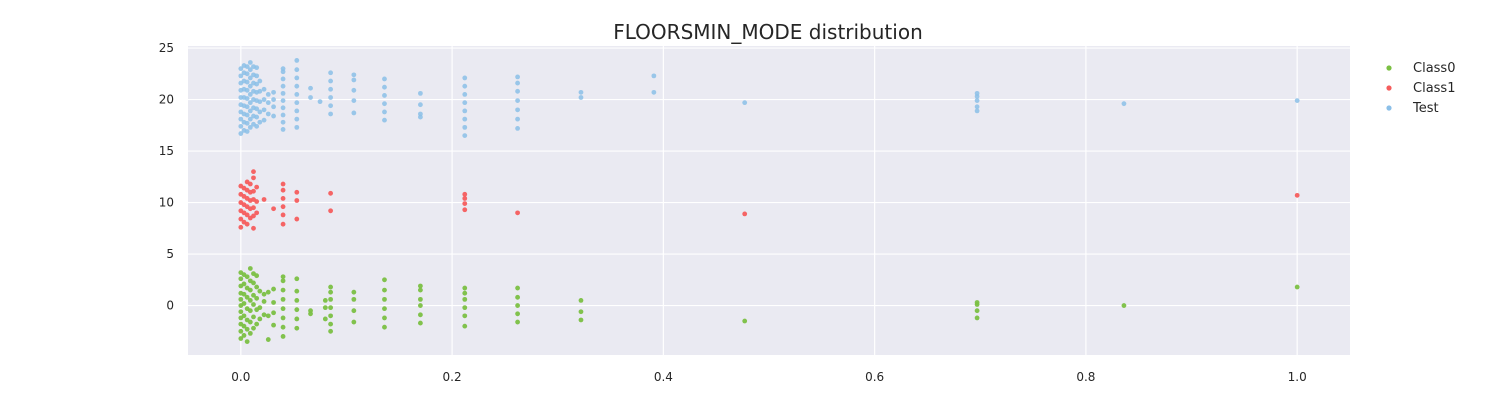  I want to click on x-tick-label: 0.4, so click(663, 377).